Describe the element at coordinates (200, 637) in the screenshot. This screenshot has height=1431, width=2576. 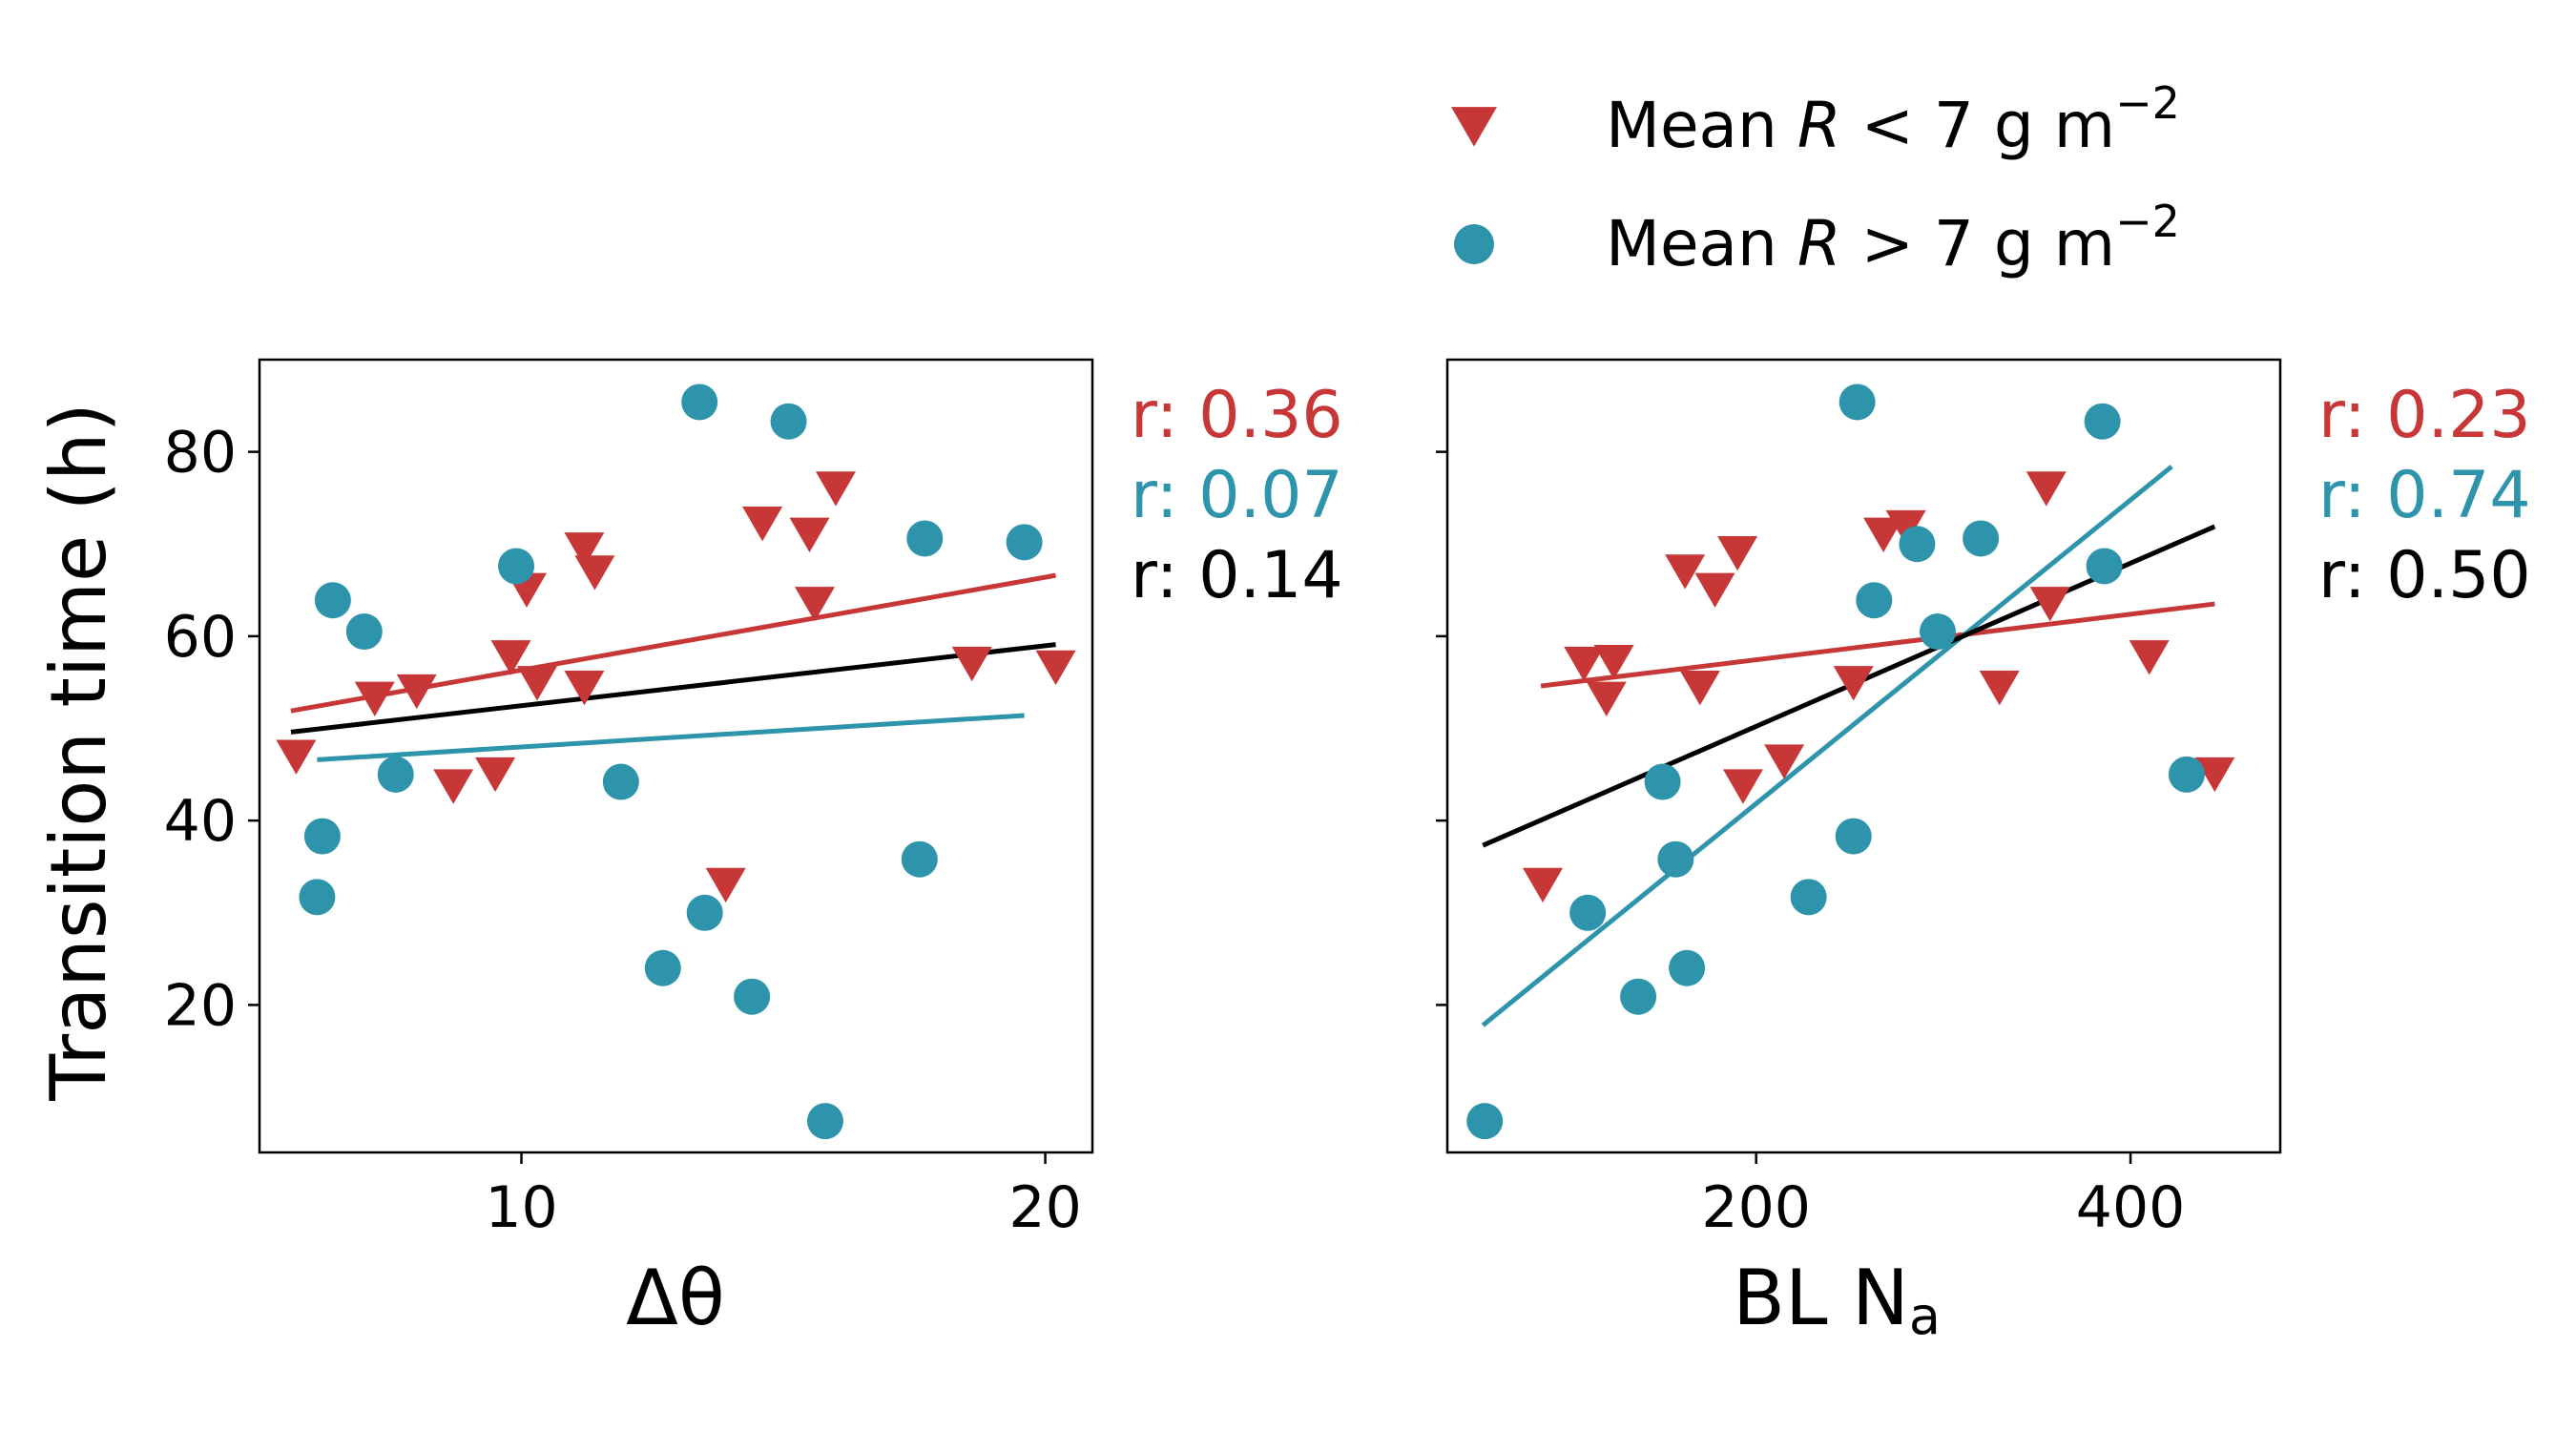
I see `y-tick-label: 60` at that location.